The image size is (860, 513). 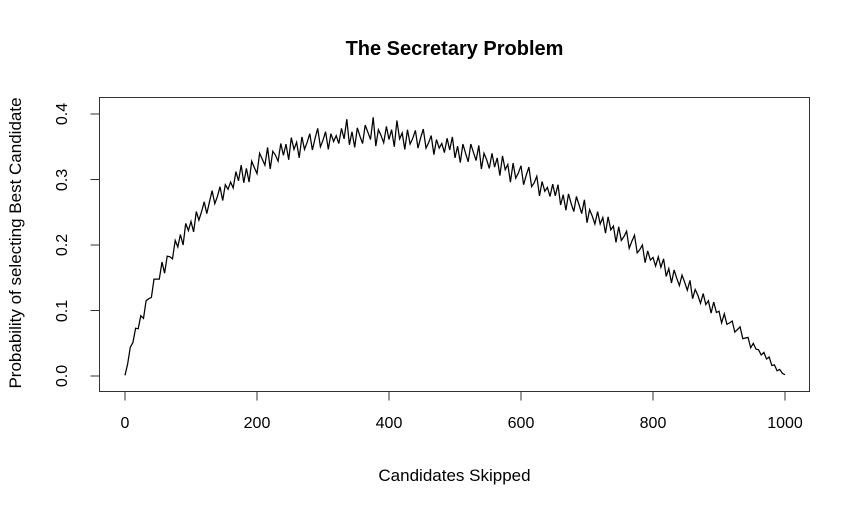 What do you see at coordinates (62, 179) in the screenshot?
I see `y-tick-label: 0.3` at bounding box center [62, 179].